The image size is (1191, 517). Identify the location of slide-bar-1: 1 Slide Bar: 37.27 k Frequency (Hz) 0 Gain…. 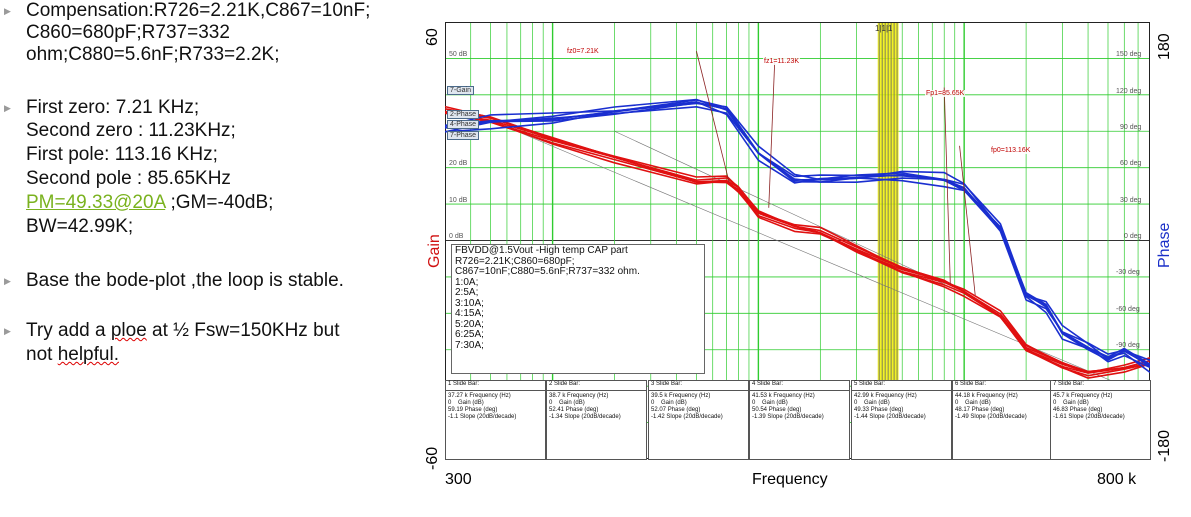
(495, 420).